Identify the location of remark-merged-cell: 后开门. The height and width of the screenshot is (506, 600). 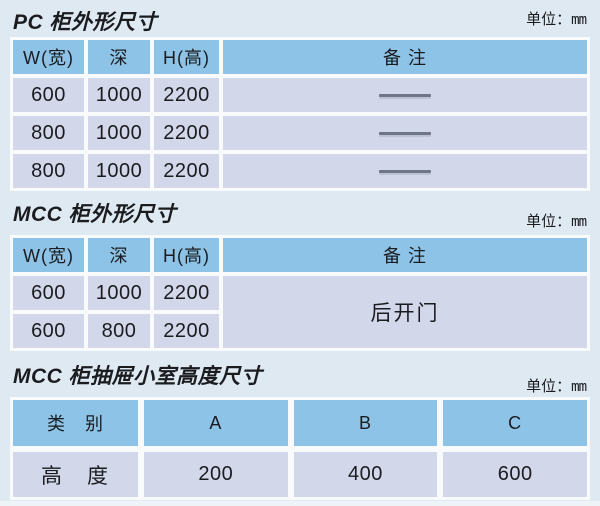
(405, 312).